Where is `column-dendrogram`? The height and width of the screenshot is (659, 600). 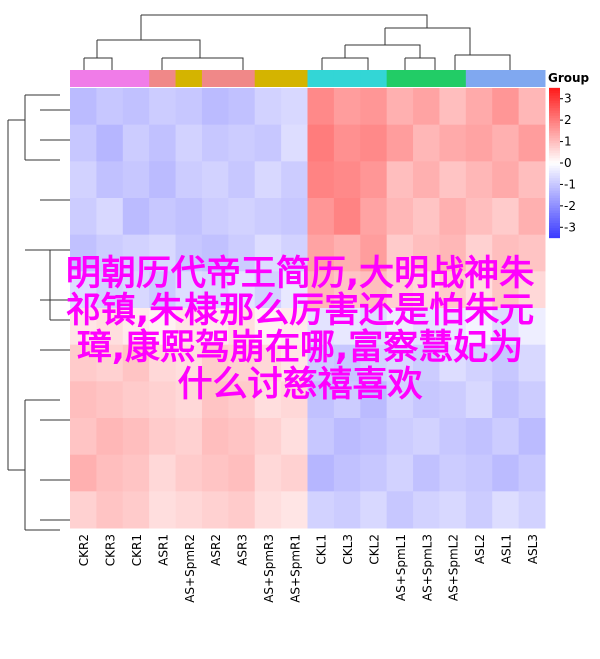
column-dendrogram is located at coordinates (297, 42).